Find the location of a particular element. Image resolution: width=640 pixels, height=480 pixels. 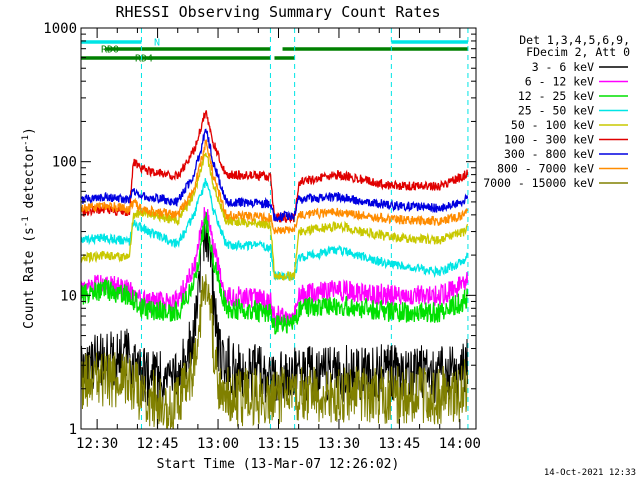

flag-label-rd0: RD0 is located at coordinates (110, 50).